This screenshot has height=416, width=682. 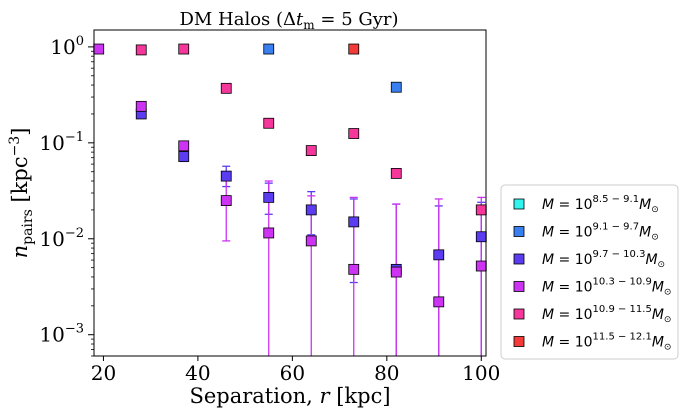 I want to click on legend-item: M = 109.1 − 9.7M⊙, so click(x=586, y=232).